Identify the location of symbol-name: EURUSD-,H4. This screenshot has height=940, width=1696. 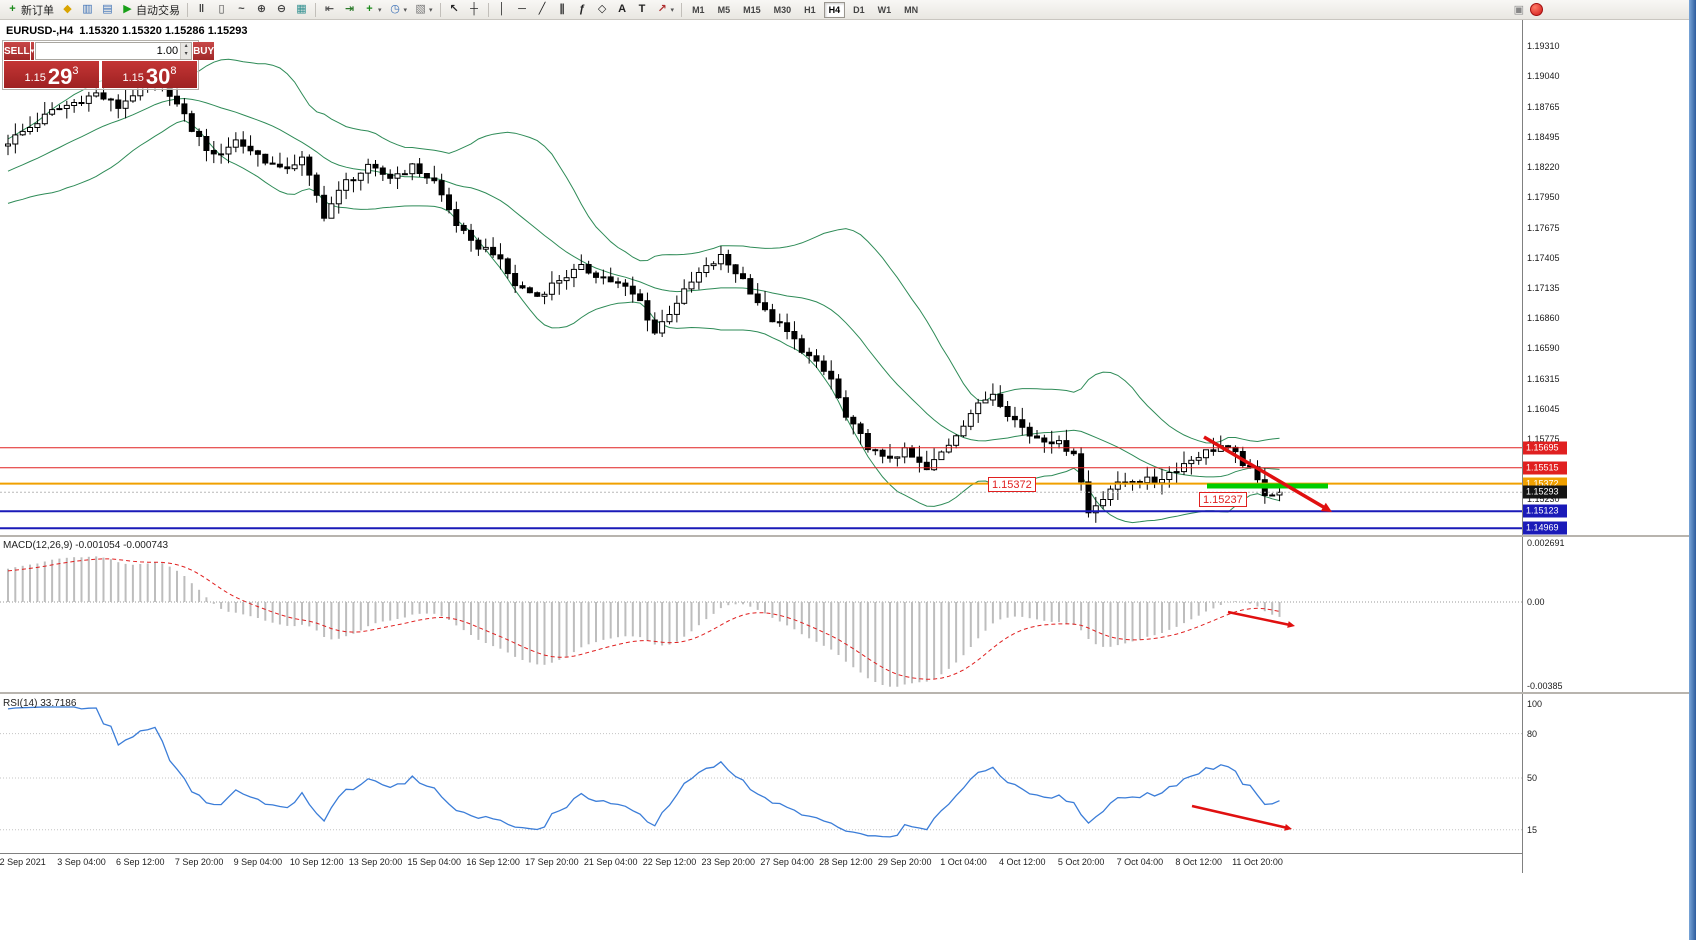
(40, 31).